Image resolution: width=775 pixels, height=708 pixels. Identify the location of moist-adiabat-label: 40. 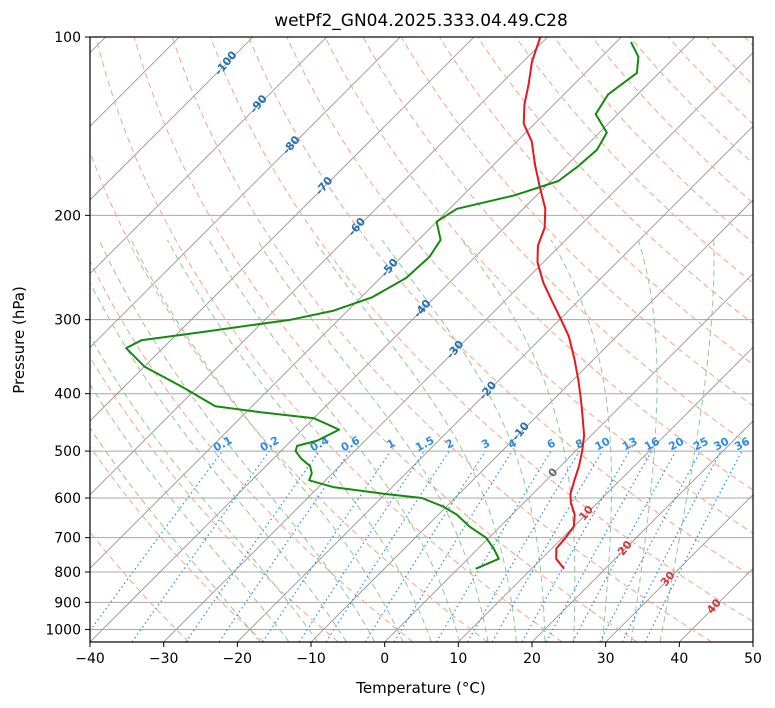
(714, 606).